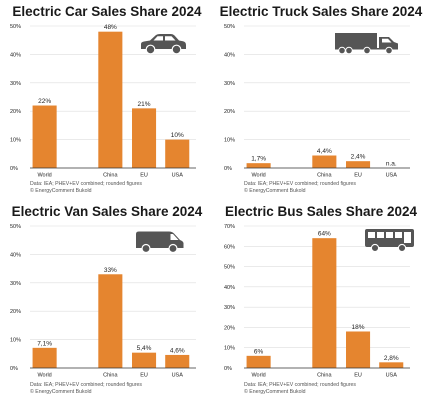 This screenshot has width=428, height=400. I want to click on van-icon, so click(160, 242).